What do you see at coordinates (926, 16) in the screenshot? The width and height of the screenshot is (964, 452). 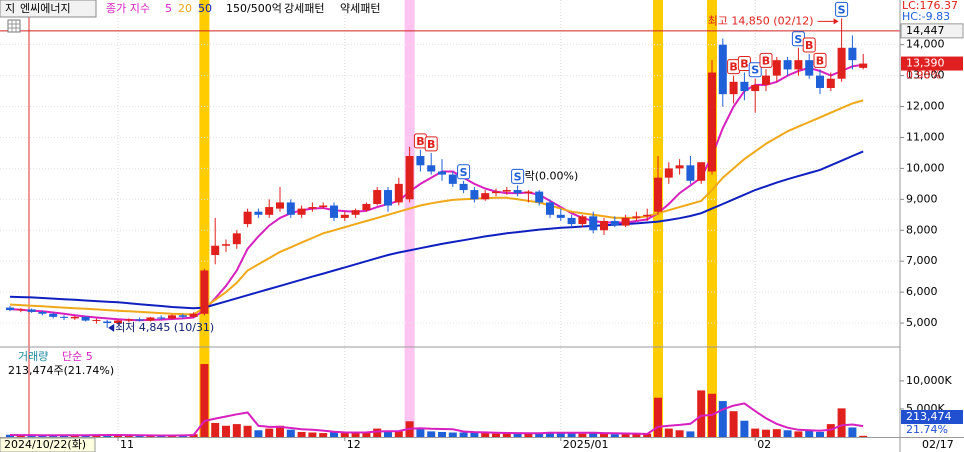 I see `hc-label: HC:-9.83` at bounding box center [926, 16].